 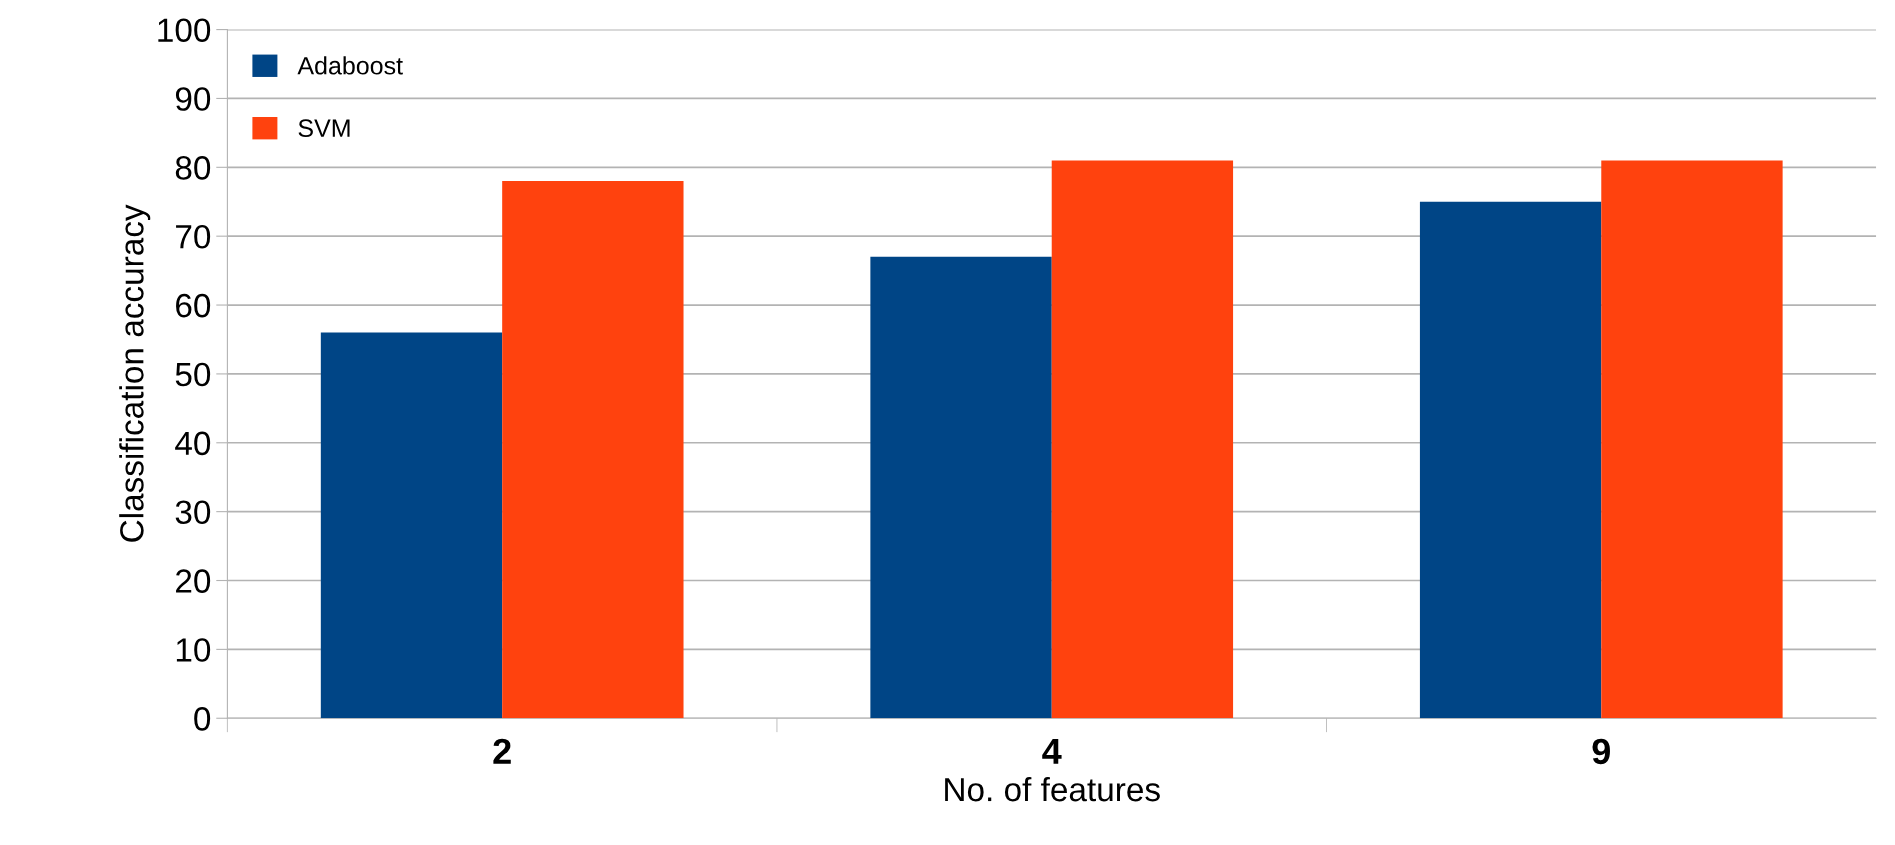 I want to click on y-tick-label: 100, so click(x=184, y=30).